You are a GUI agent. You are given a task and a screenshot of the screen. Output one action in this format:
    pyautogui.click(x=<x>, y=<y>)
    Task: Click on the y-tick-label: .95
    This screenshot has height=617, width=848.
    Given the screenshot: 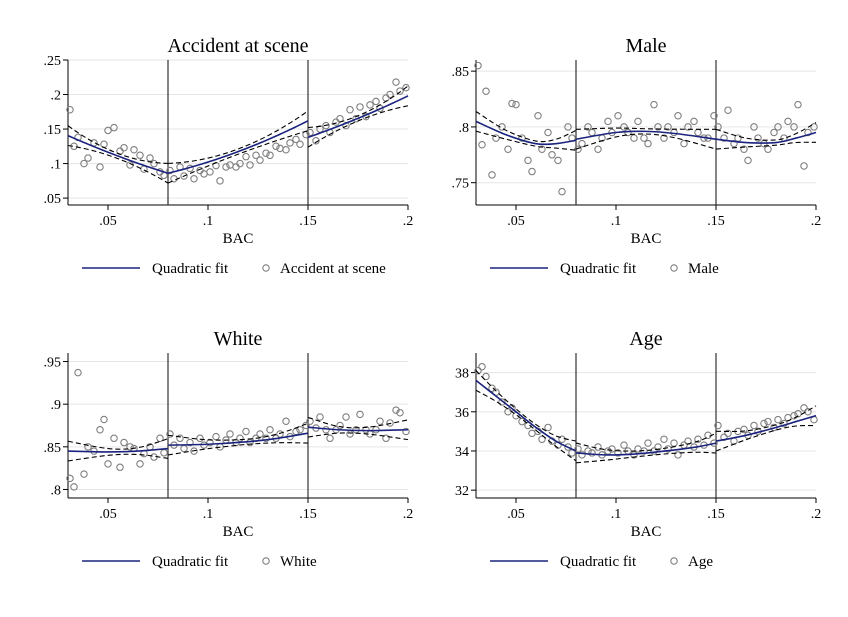 What is the action you would take?
    pyautogui.click(x=53, y=363)
    